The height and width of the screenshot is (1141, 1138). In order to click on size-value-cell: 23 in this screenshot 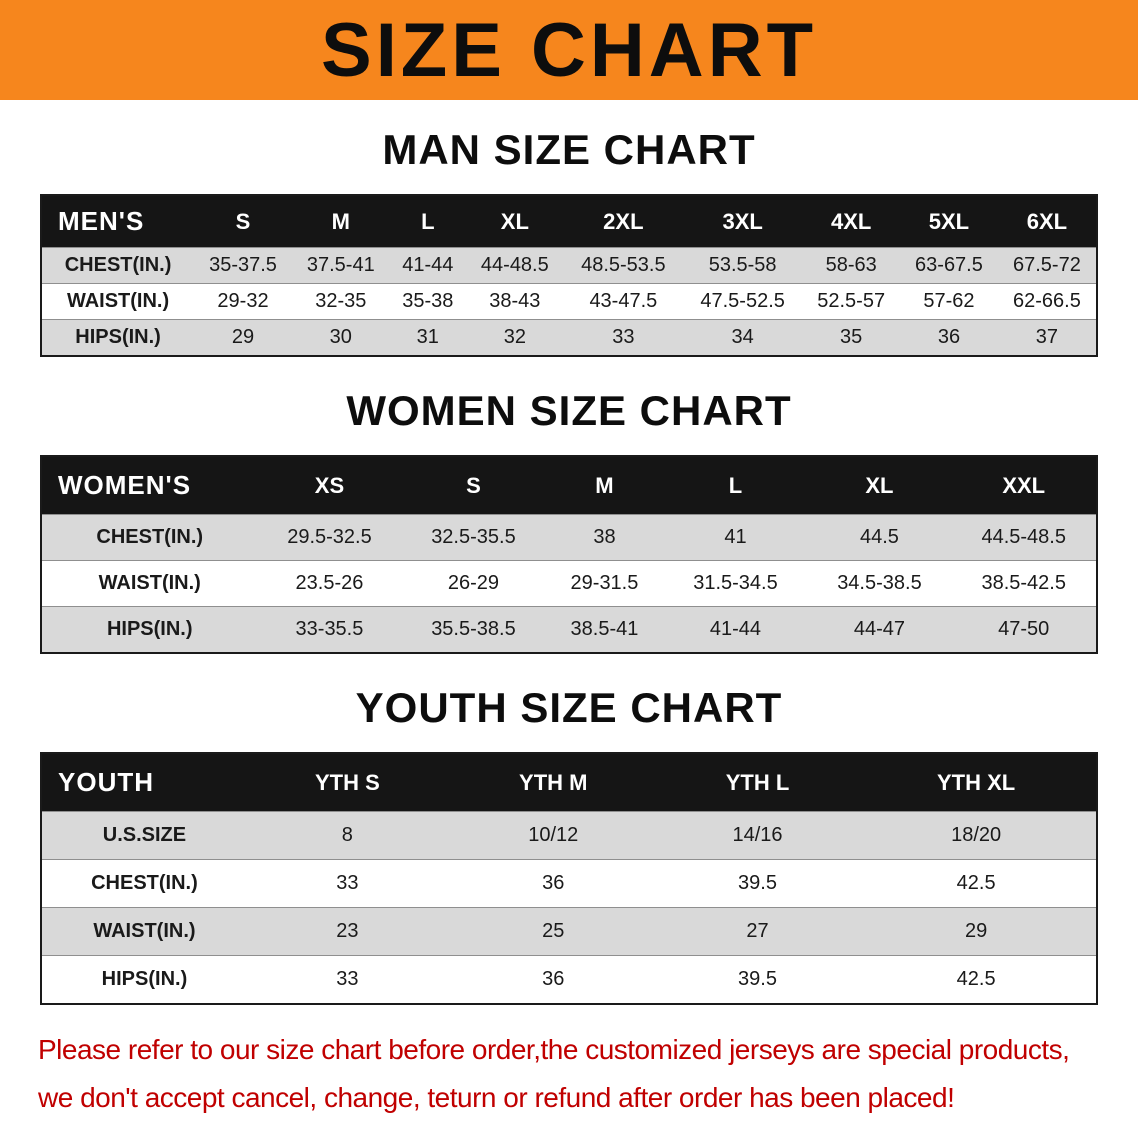, I will do `click(347, 931)`.